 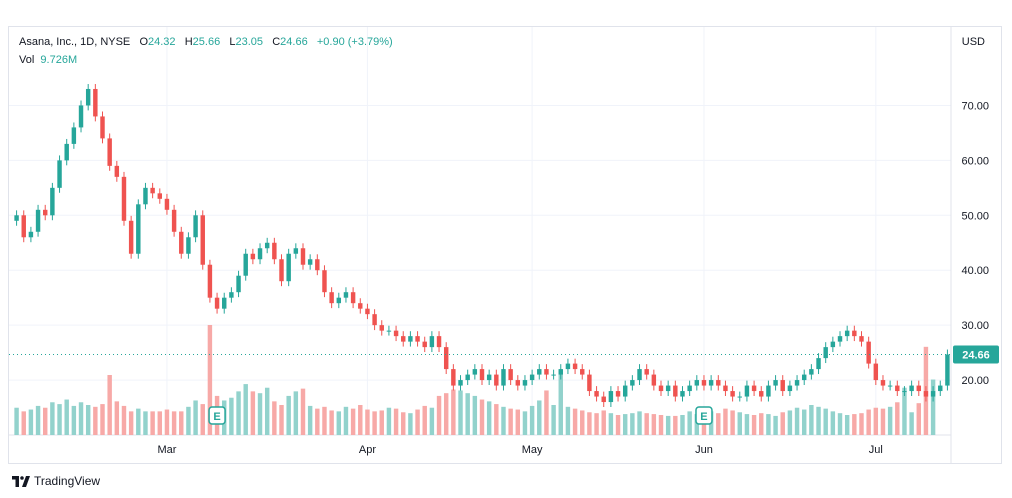 I want to click on tradingview-branding: TradingView, so click(x=56, y=481).